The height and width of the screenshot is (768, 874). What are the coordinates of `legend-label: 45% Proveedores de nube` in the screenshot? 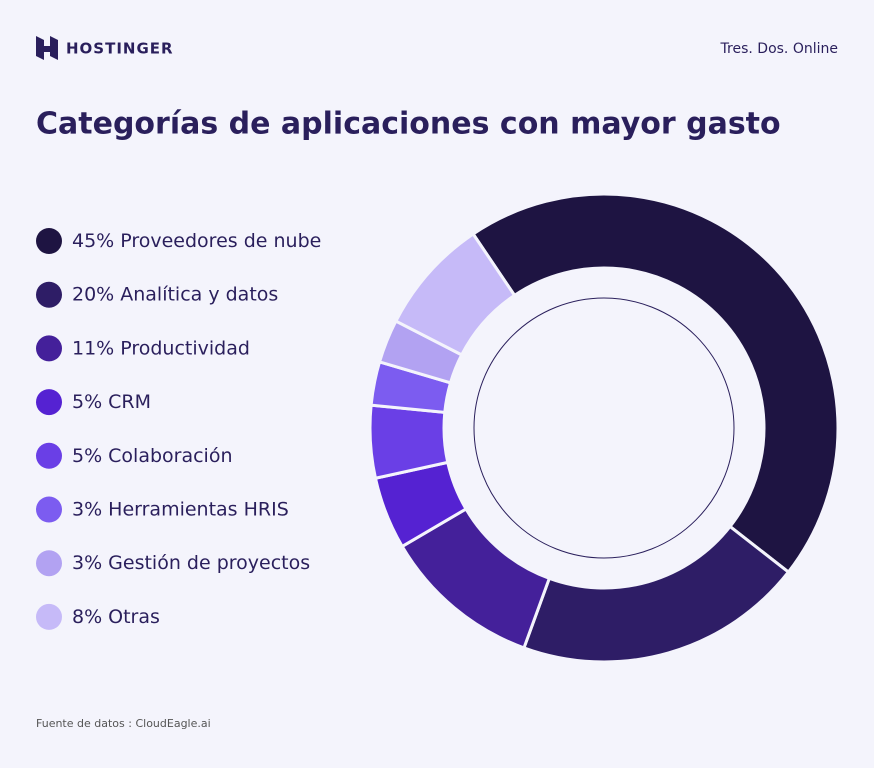 It's located at (196, 241).